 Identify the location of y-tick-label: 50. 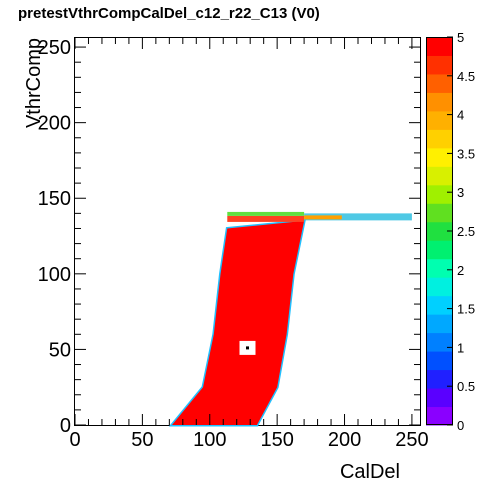
(60, 350).